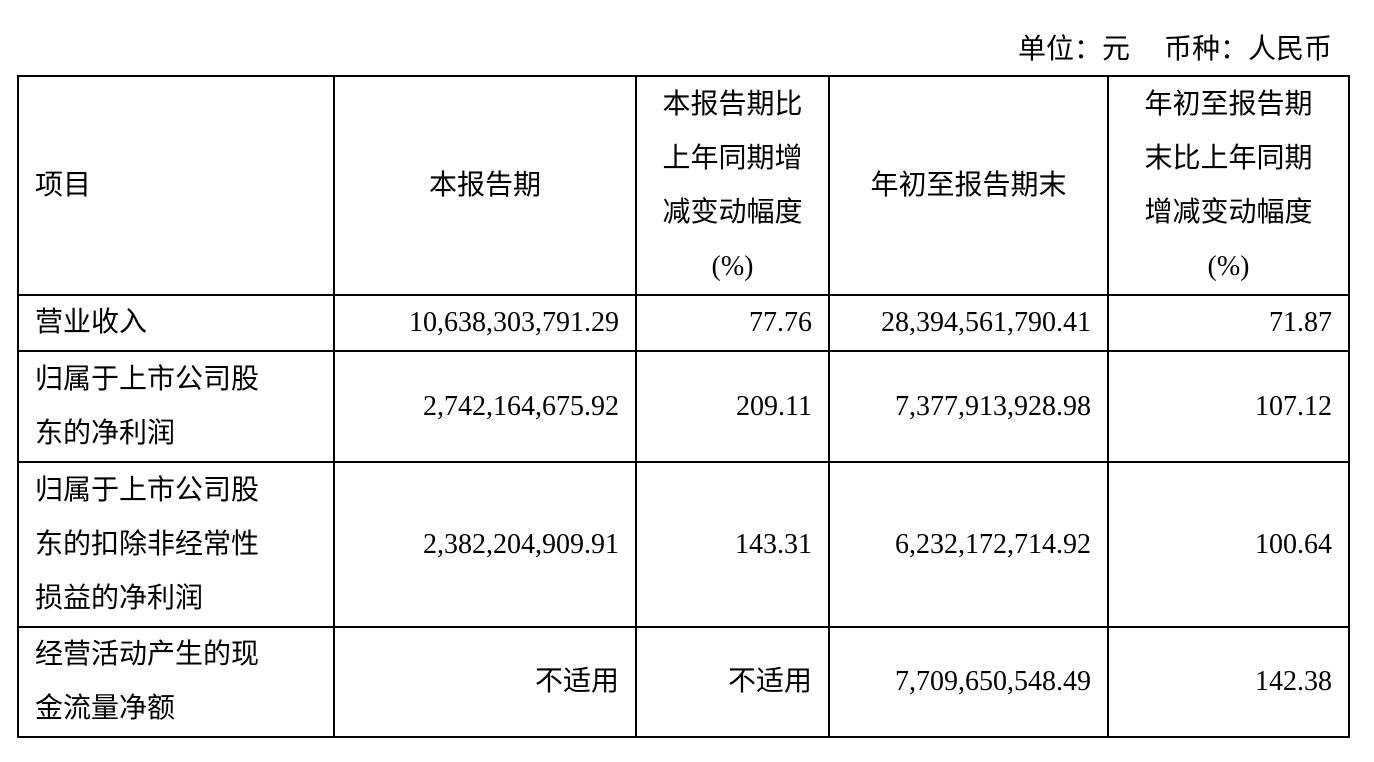 This screenshot has height=762, width=1374. I want to click on text-line: 减变动幅度, so click(732, 212).